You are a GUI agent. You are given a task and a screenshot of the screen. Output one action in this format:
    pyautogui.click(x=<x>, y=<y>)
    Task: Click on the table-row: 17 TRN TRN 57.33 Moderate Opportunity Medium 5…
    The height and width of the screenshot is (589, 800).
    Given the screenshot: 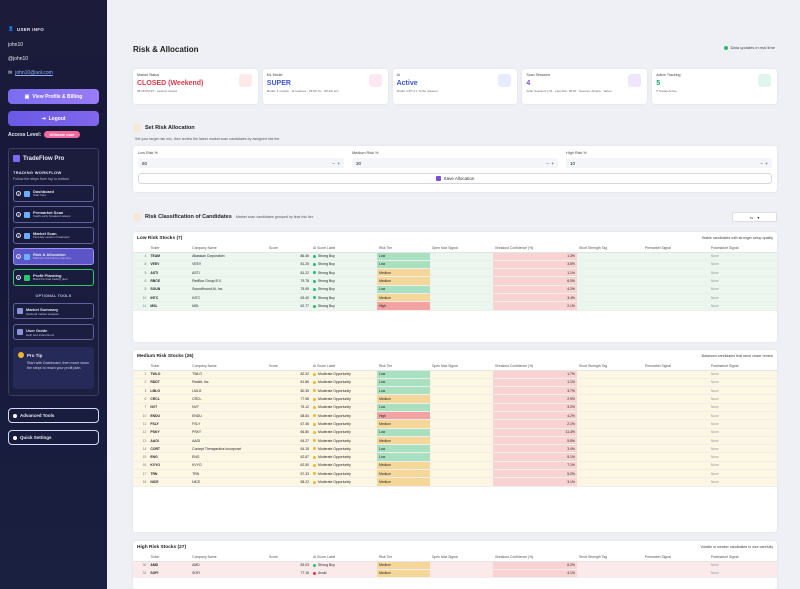 What is the action you would take?
    pyautogui.click(x=455, y=474)
    